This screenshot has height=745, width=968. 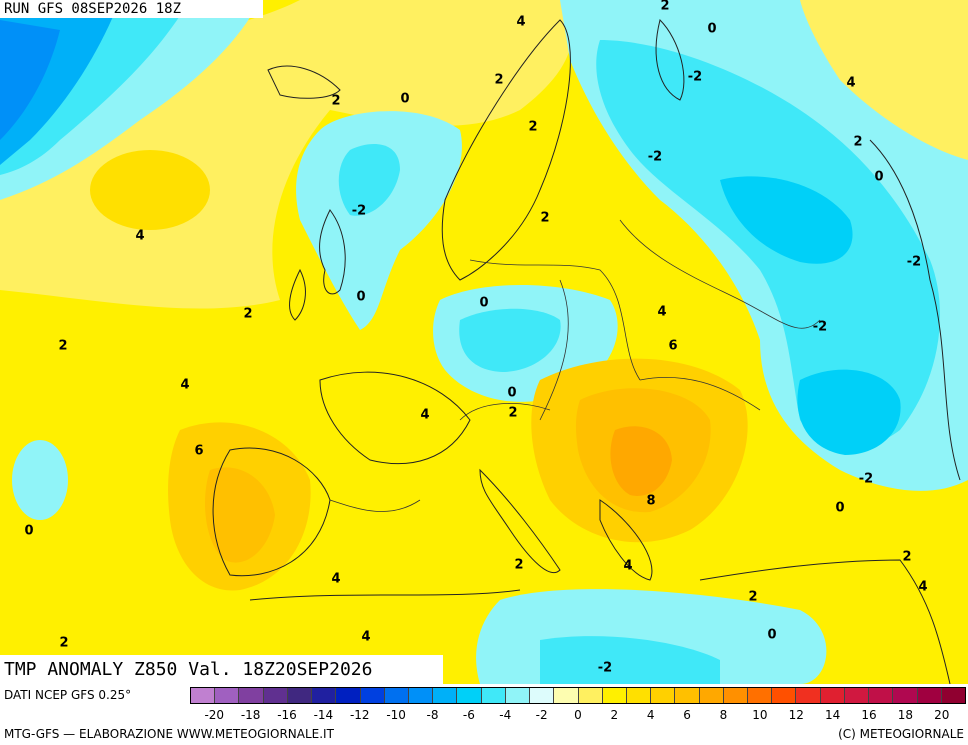 What do you see at coordinates (869, 715) in the screenshot?
I see `scale-tick-label: 16` at bounding box center [869, 715].